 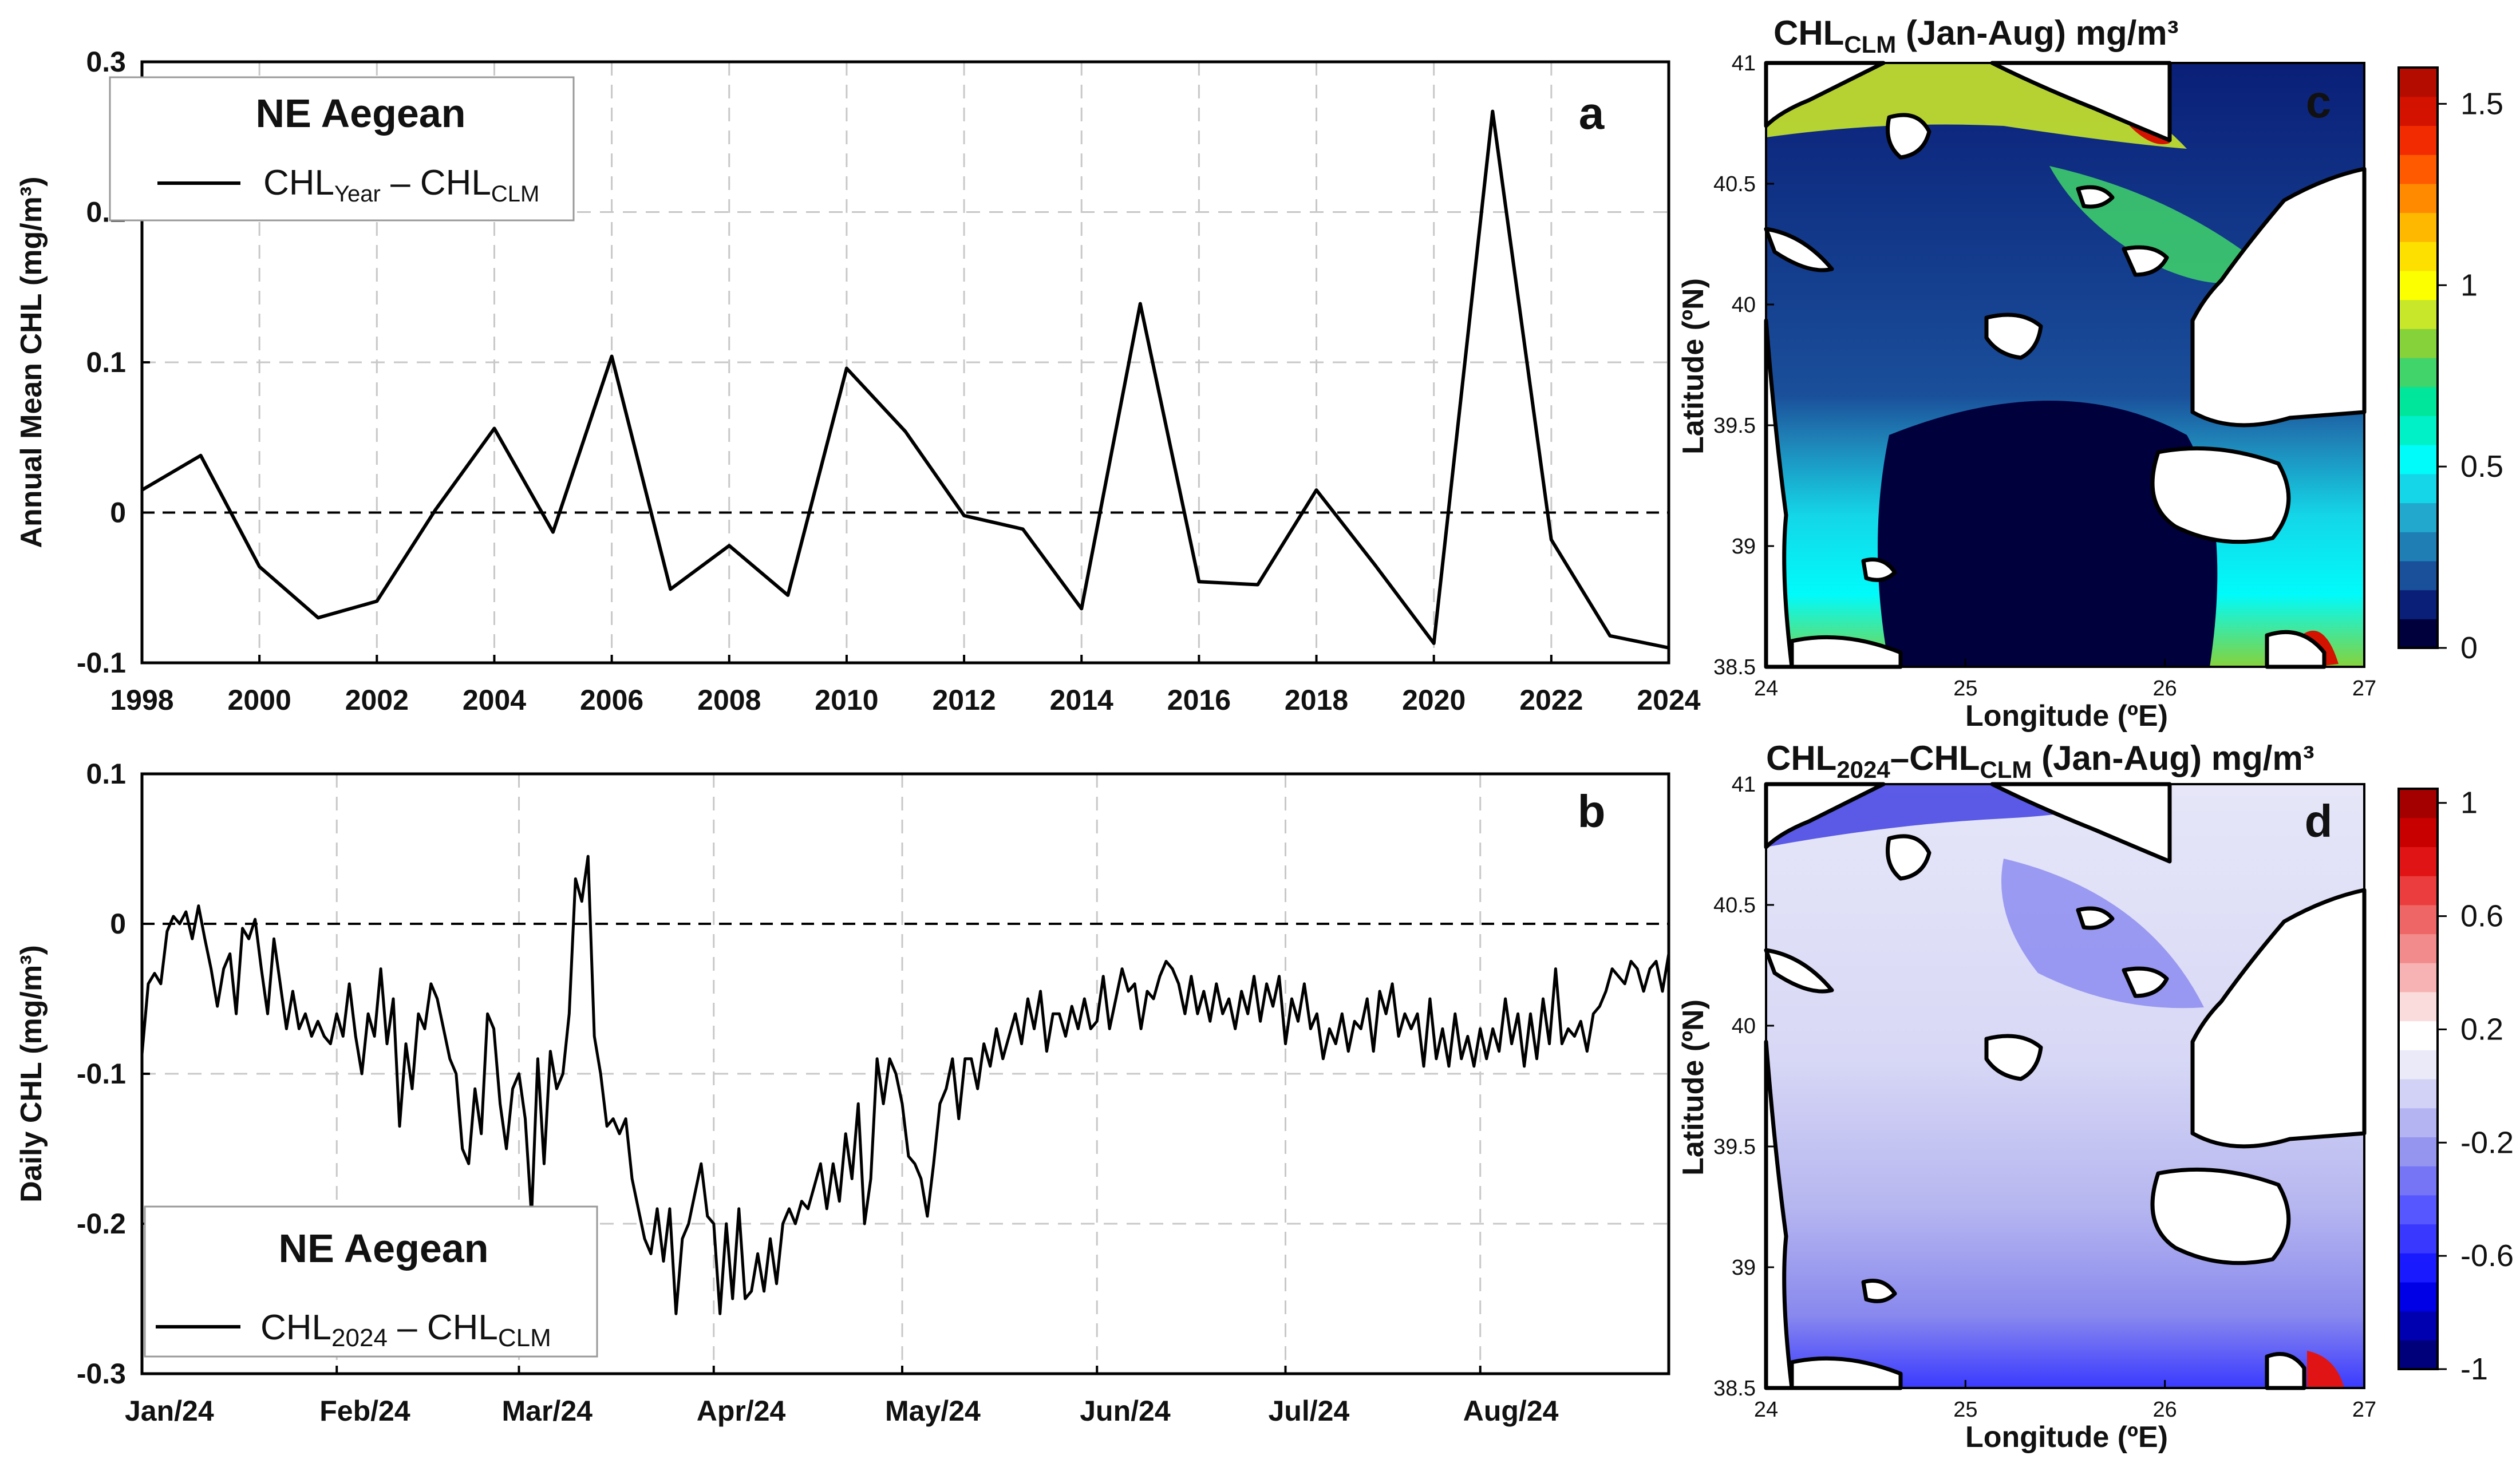 I want to click on land-chalkidiki, so click(x=1799, y=971).